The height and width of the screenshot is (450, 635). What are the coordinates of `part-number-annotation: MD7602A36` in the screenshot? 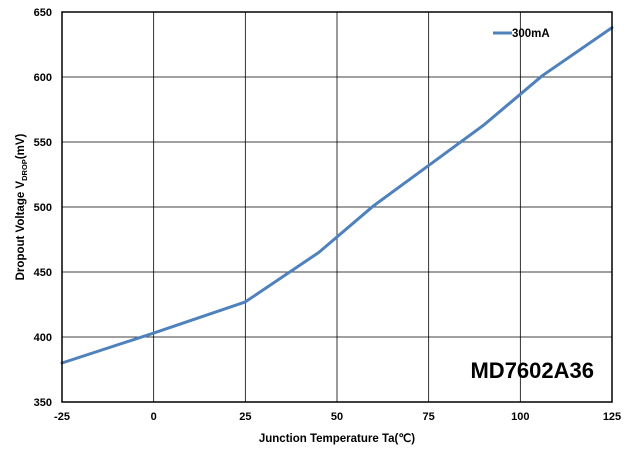 It's located at (532, 370).